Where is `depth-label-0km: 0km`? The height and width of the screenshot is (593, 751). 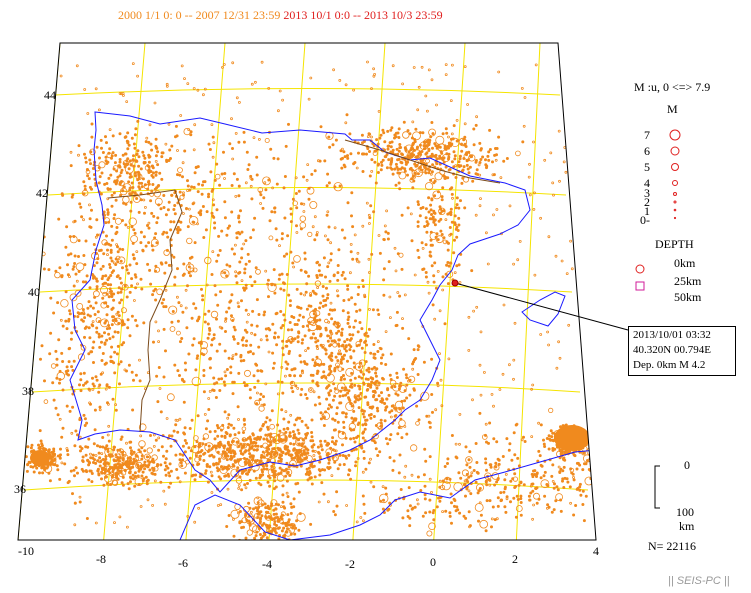 depth-label-0km: 0km is located at coordinates (685, 263).